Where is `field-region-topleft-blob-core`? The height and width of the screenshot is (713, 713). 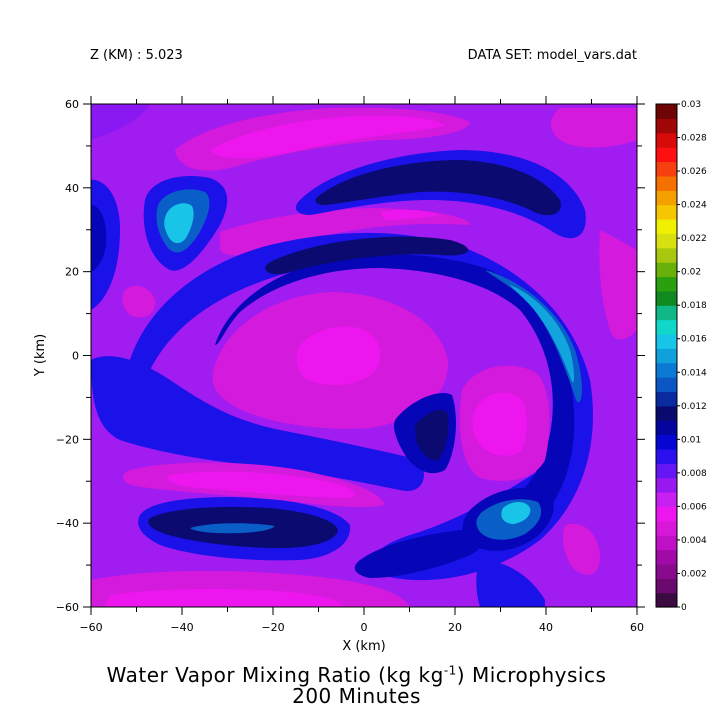 field-region-topleft-blob-core is located at coordinates (179, 223).